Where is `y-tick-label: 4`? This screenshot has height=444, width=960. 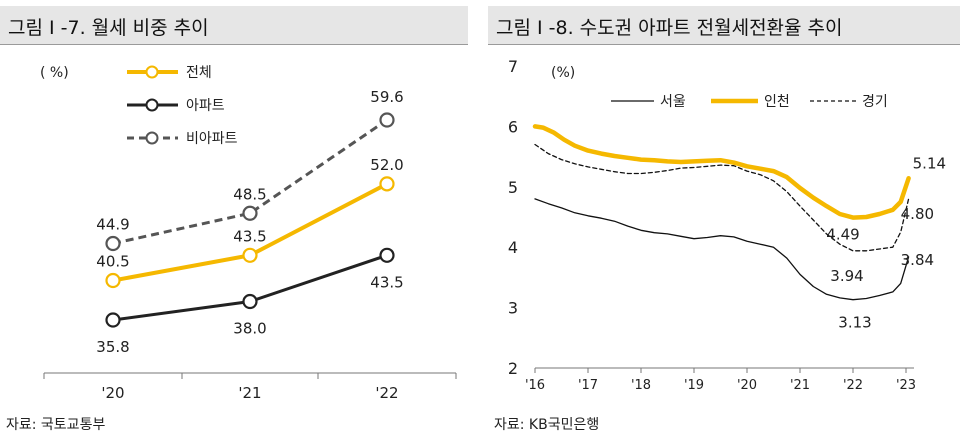 y-tick-label: 4 is located at coordinates (513, 247).